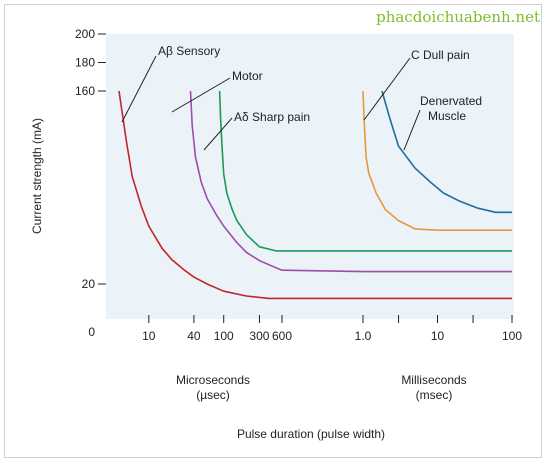 The height and width of the screenshot is (464, 548). Describe the element at coordinates (85, 34) in the screenshot. I see `y-tick-label: 200` at that location.